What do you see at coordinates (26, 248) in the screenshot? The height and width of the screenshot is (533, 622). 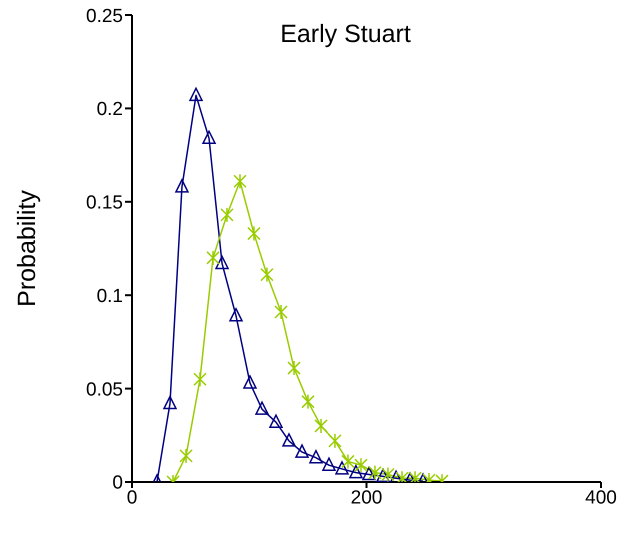 I see `y-axis-title: Probability` at bounding box center [26, 248].